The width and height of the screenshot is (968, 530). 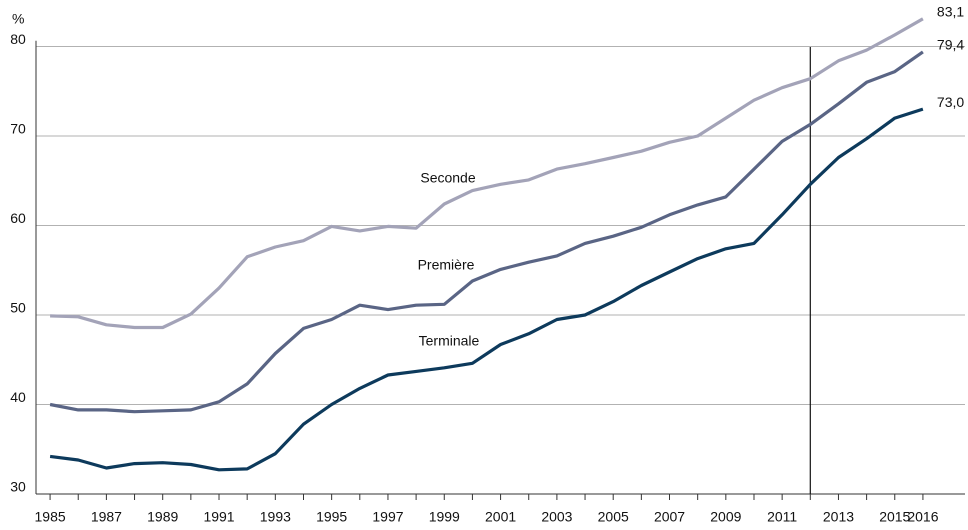 I want to click on y-tick-label: 70, so click(x=18, y=129).